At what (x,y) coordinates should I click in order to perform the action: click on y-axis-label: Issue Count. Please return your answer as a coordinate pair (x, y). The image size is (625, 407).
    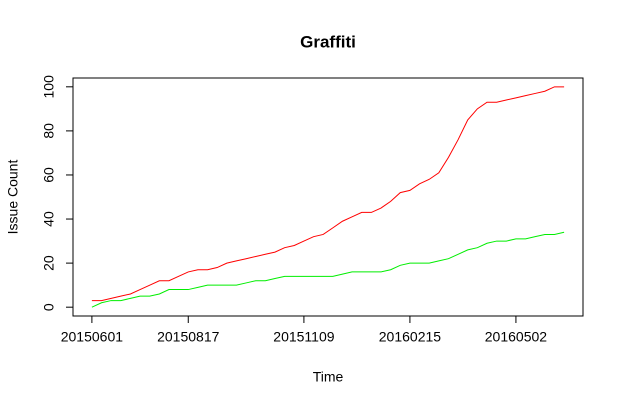
    Looking at the image, I should click on (13, 197).